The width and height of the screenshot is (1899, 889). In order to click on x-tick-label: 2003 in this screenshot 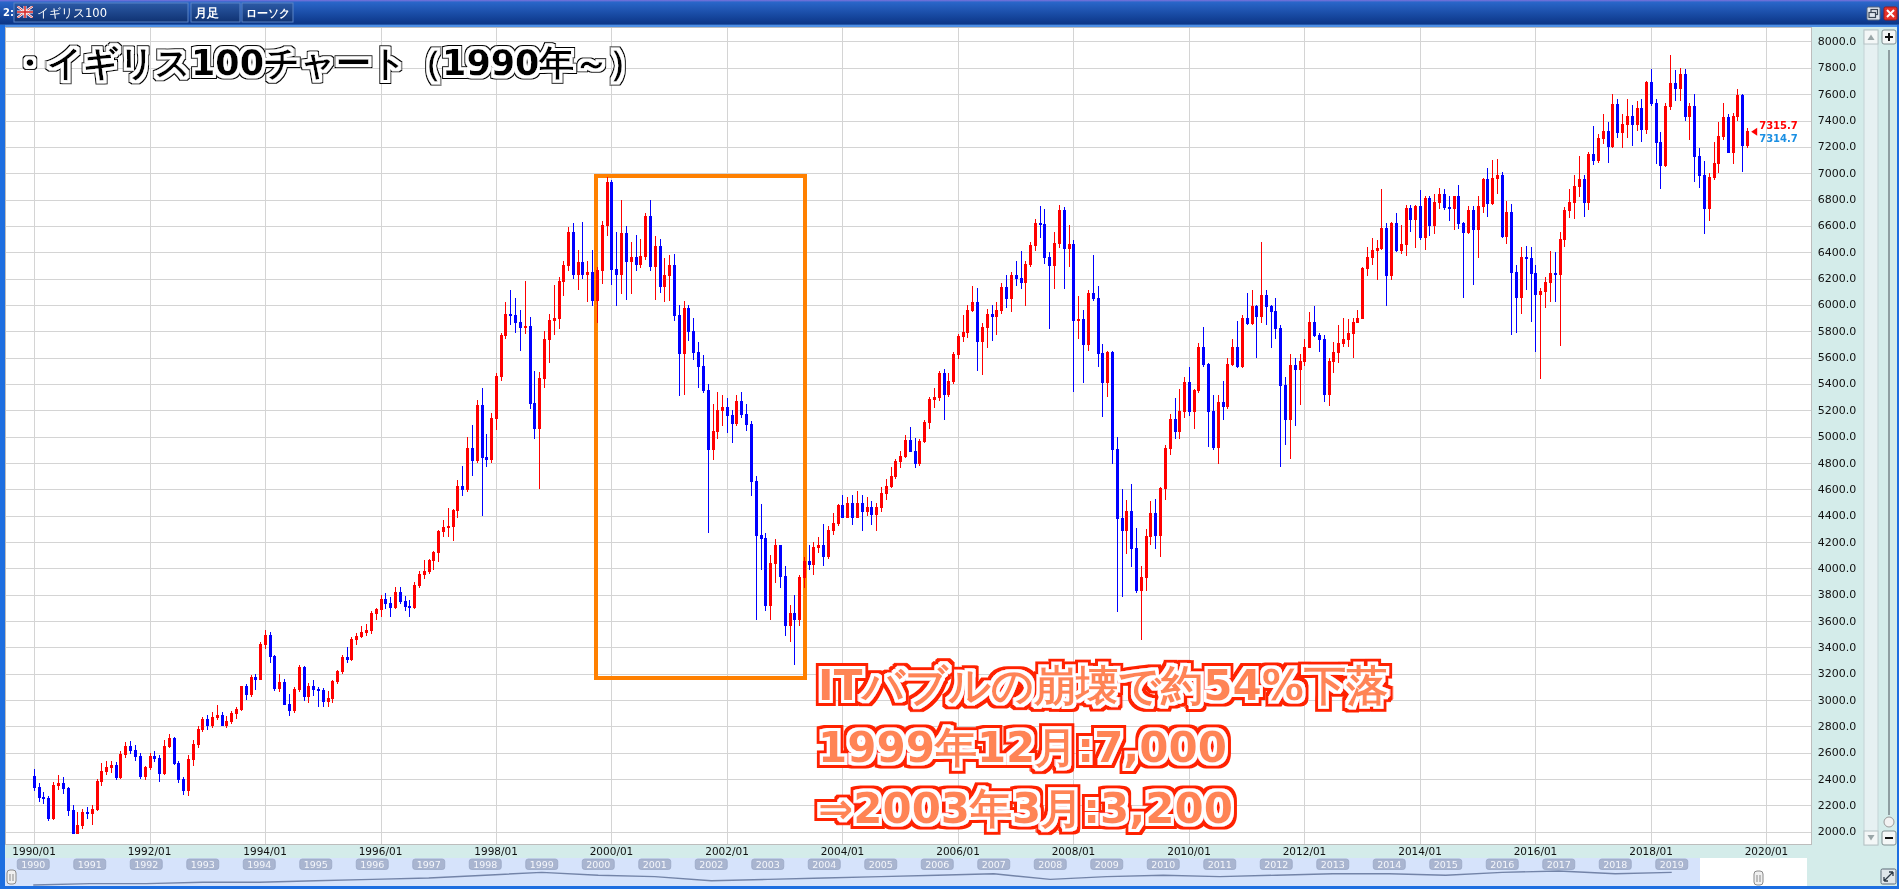, I will do `click(767, 864)`.